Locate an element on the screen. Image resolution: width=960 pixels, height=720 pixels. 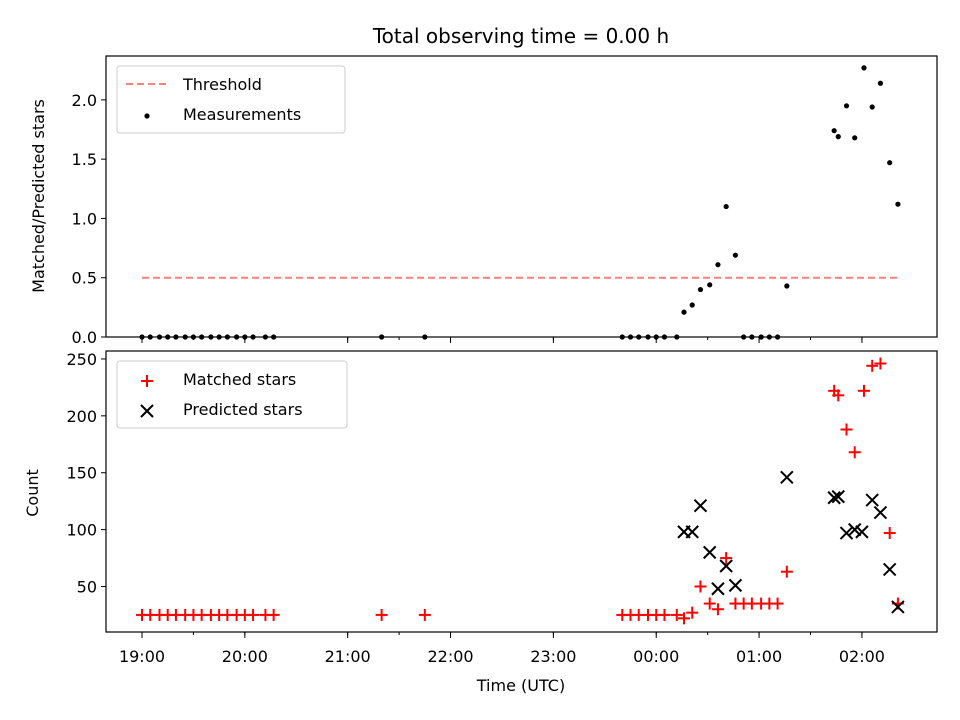
matched-legend-label: Matched stars is located at coordinates (239, 379).